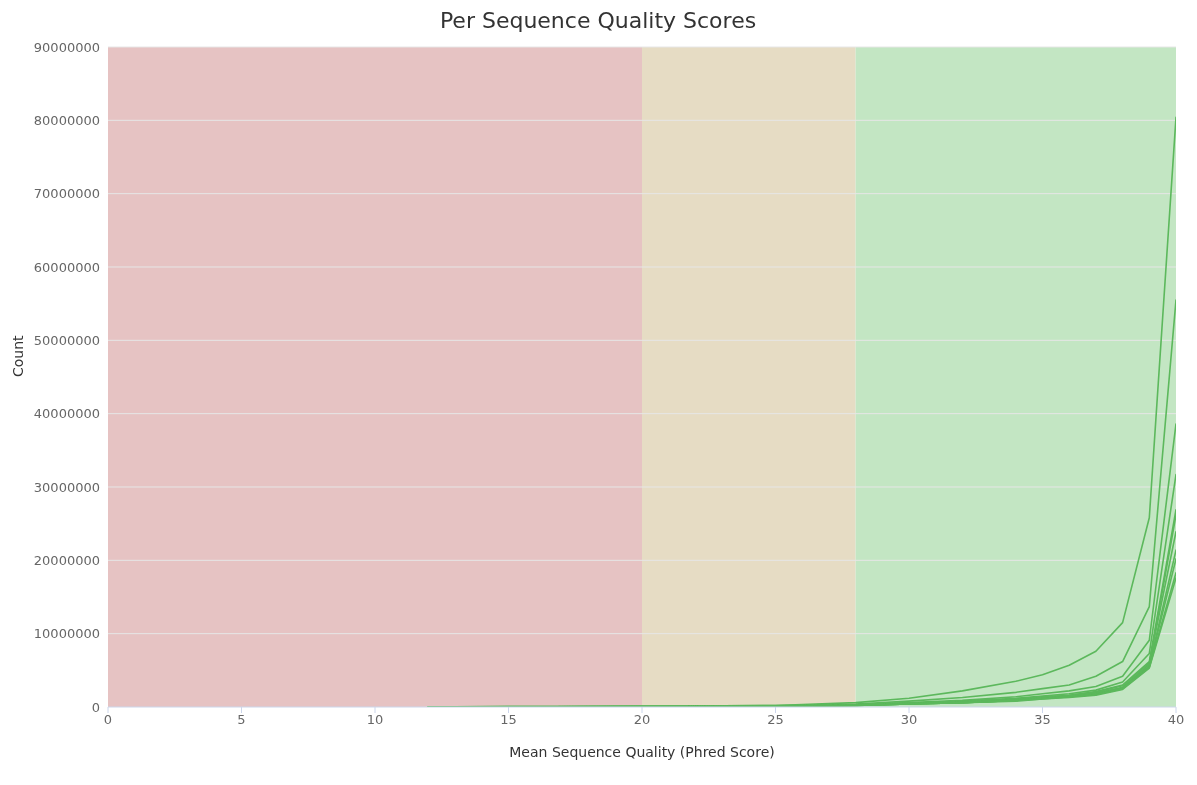  What do you see at coordinates (1176, 720) in the screenshot?
I see `x-tick-label: 40` at bounding box center [1176, 720].